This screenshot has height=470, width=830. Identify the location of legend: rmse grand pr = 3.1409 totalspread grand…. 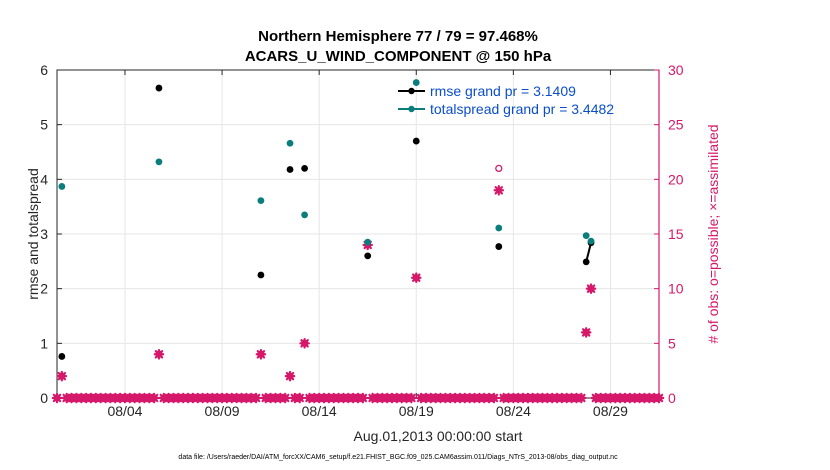
(506, 100).